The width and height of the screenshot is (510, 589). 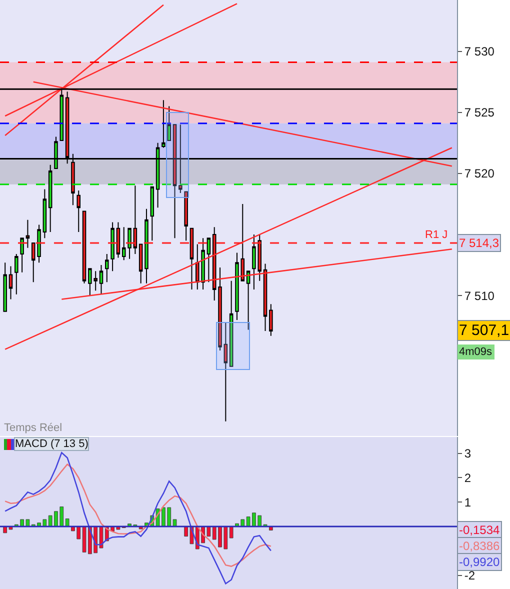 What do you see at coordinates (470, 575) in the screenshot?
I see `y-tick-label: -2` at bounding box center [470, 575].